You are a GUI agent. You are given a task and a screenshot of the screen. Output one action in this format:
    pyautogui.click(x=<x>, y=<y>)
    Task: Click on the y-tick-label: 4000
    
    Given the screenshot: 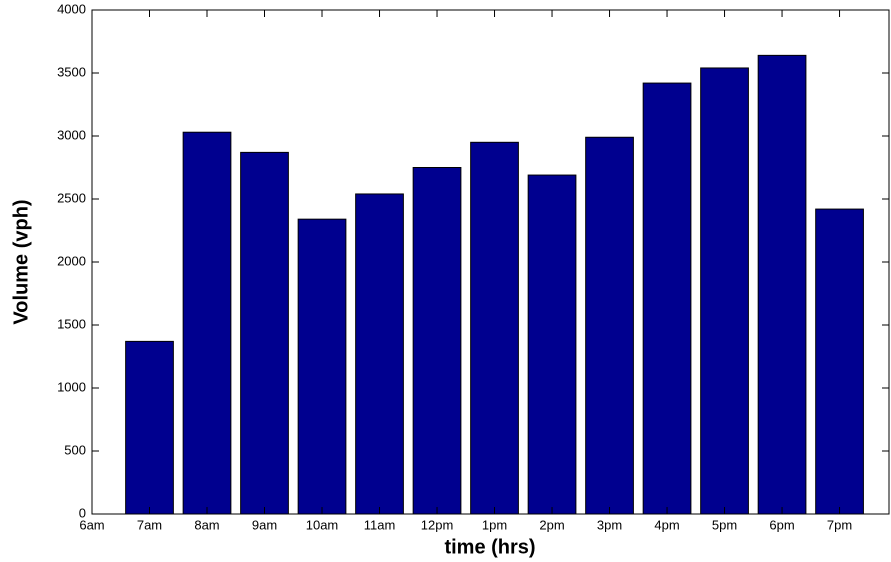 What is the action you would take?
    pyautogui.click(x=71, y=8)
    